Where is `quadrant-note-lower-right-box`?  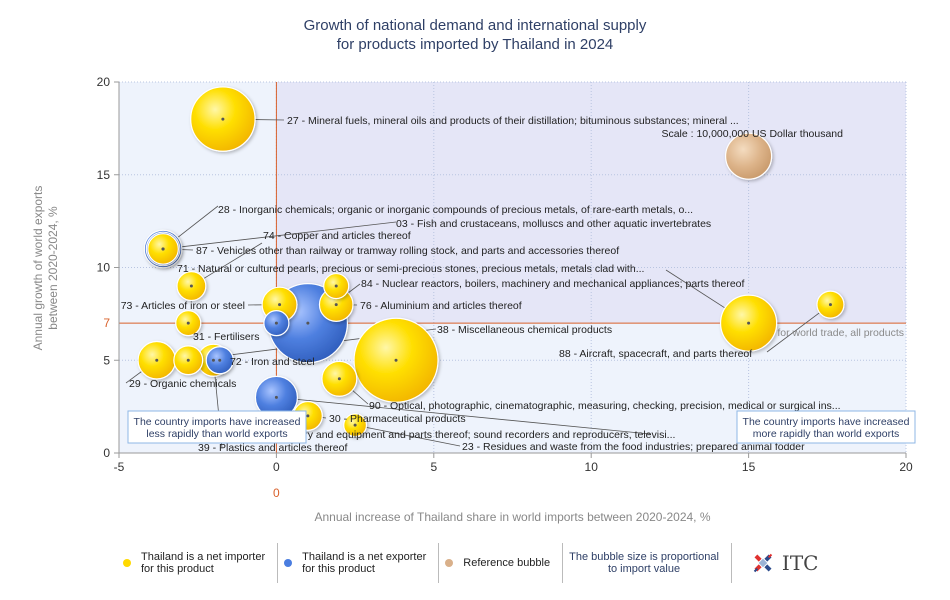
quadrant-note-lower-right-box is located at coordinates (826, 427).